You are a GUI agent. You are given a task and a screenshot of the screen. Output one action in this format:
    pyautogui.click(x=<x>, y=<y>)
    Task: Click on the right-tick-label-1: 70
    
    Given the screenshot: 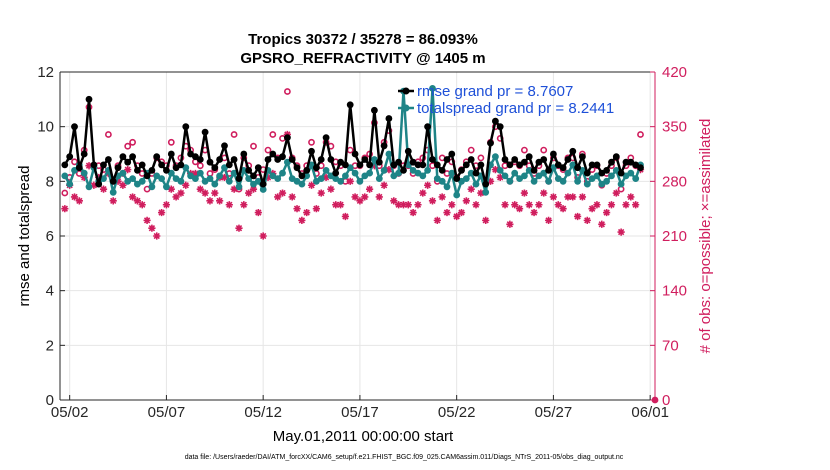 What is the action you would take?
    pyautogui.click(x=670, y=345)
    